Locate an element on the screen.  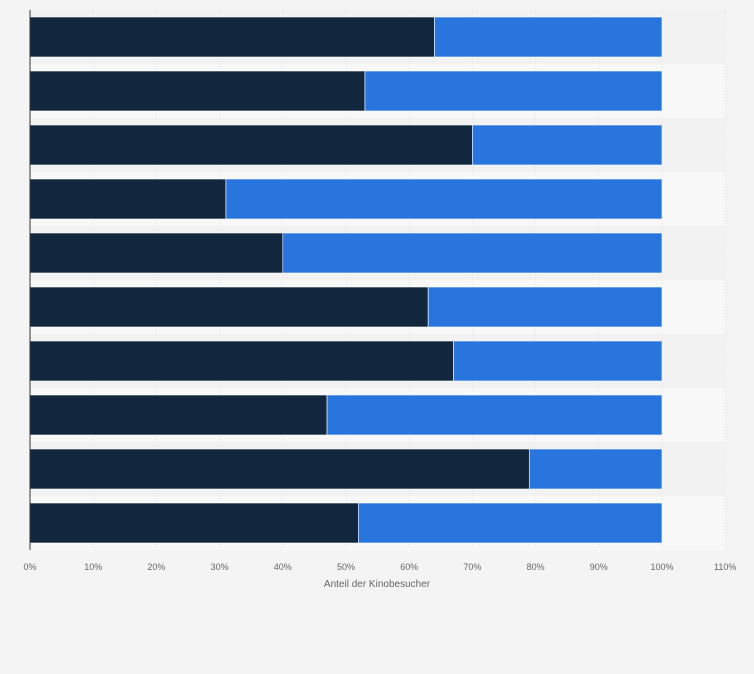
x-axis-label: Anteil der Kinobesucher is located at coordinates (377, 584).